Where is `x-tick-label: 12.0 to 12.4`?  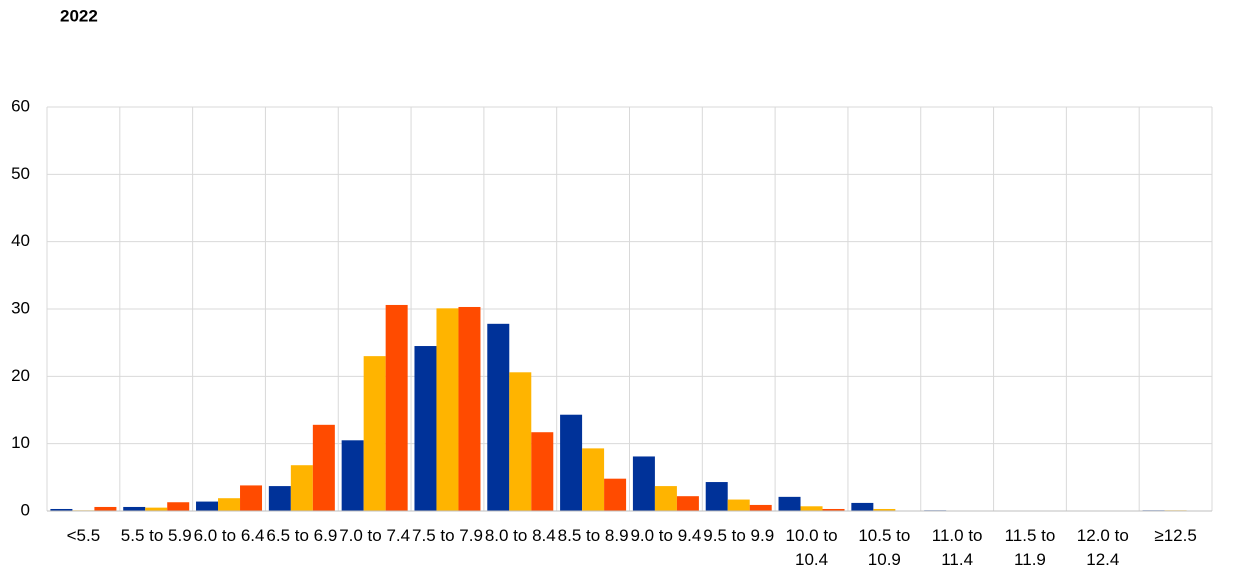 x-tick-label: 12.0 to 12.4 is located at coordinates (1102, 547).